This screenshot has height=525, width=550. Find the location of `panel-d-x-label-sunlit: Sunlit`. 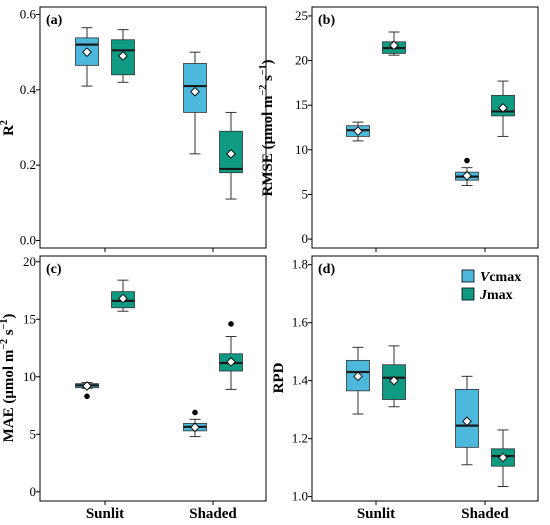

panel-d-x-label-sunlit: Sunlit is located at coordinates (376, 514).